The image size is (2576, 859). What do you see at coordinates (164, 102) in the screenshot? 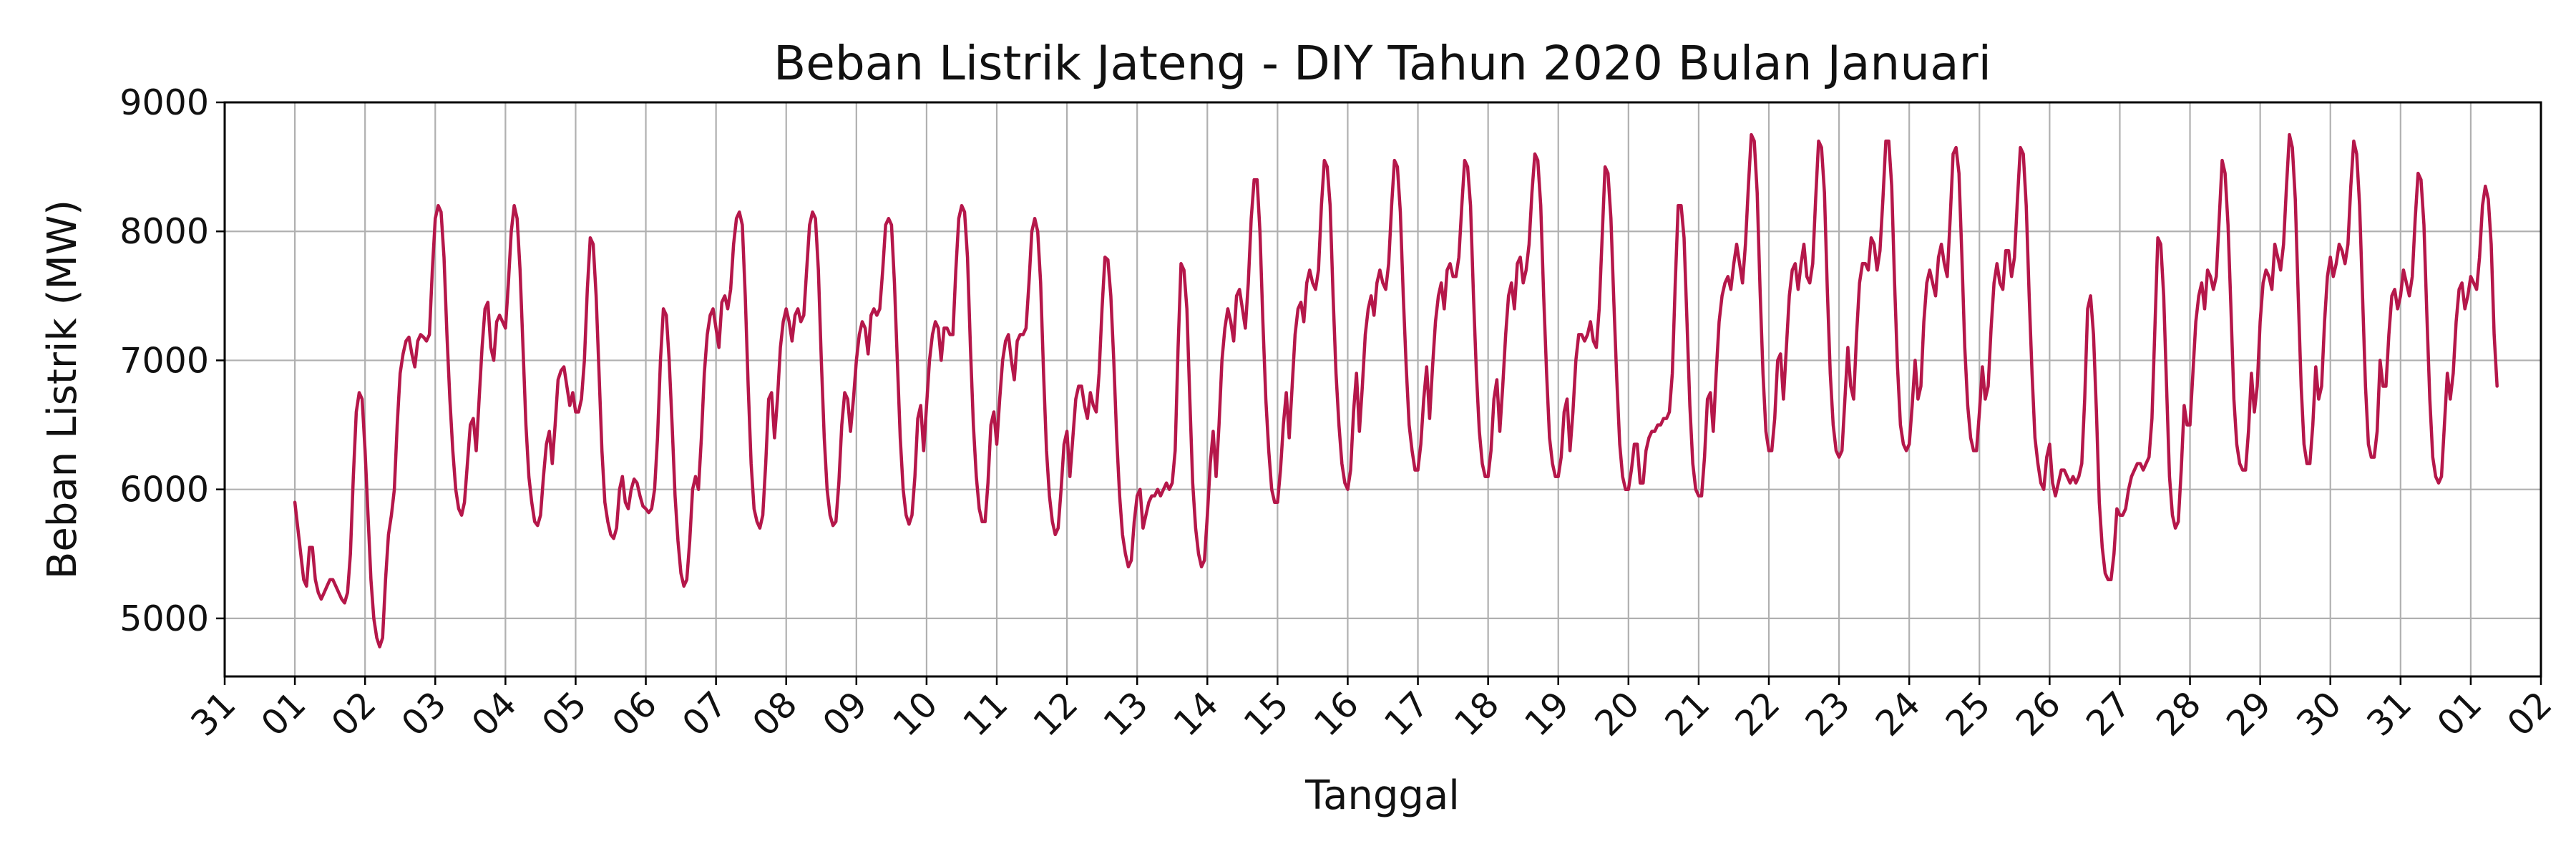
I see `y-tick-label: 9000` at bounding box center [164, 102].